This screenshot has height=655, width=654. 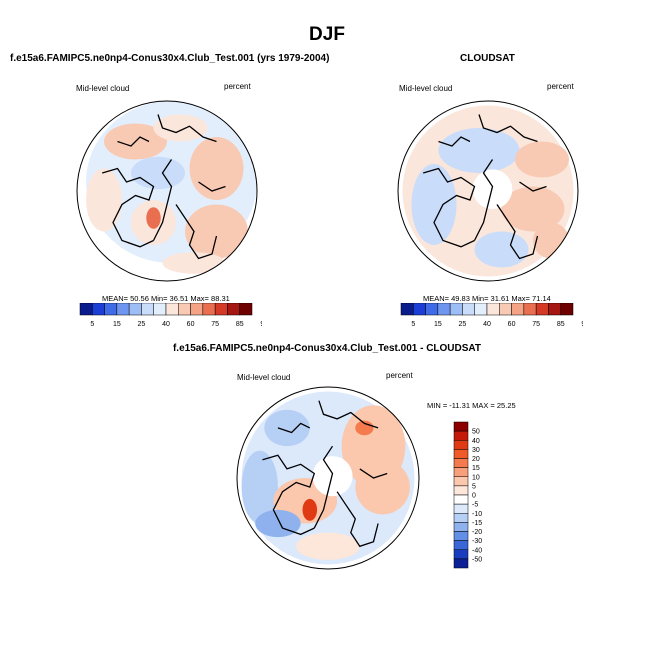 What do you see at coordinates (471, 405) in the screenshot?
I see `panel-3-stats: MIN = -11.31 MAX = 25.25` at bounding box center [471, 405].